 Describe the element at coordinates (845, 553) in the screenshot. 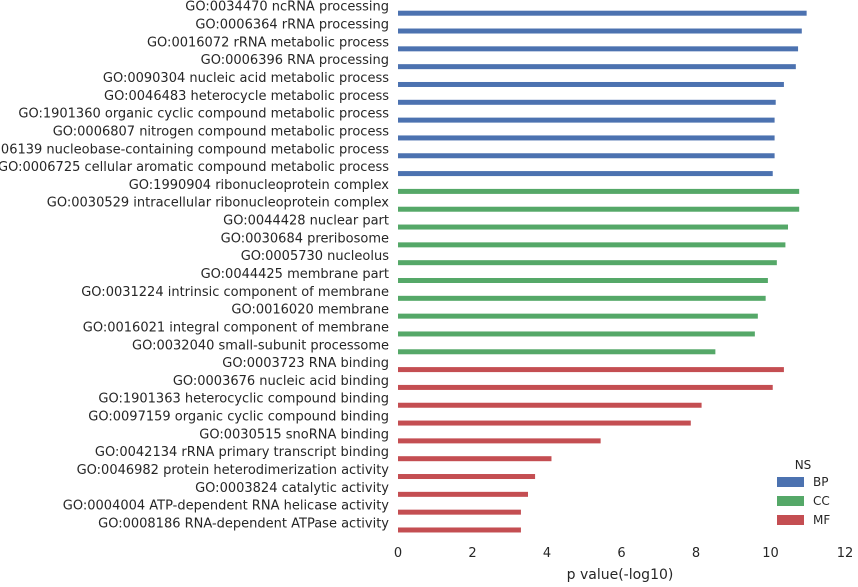

I see `x-tick-label: 12` at that location.